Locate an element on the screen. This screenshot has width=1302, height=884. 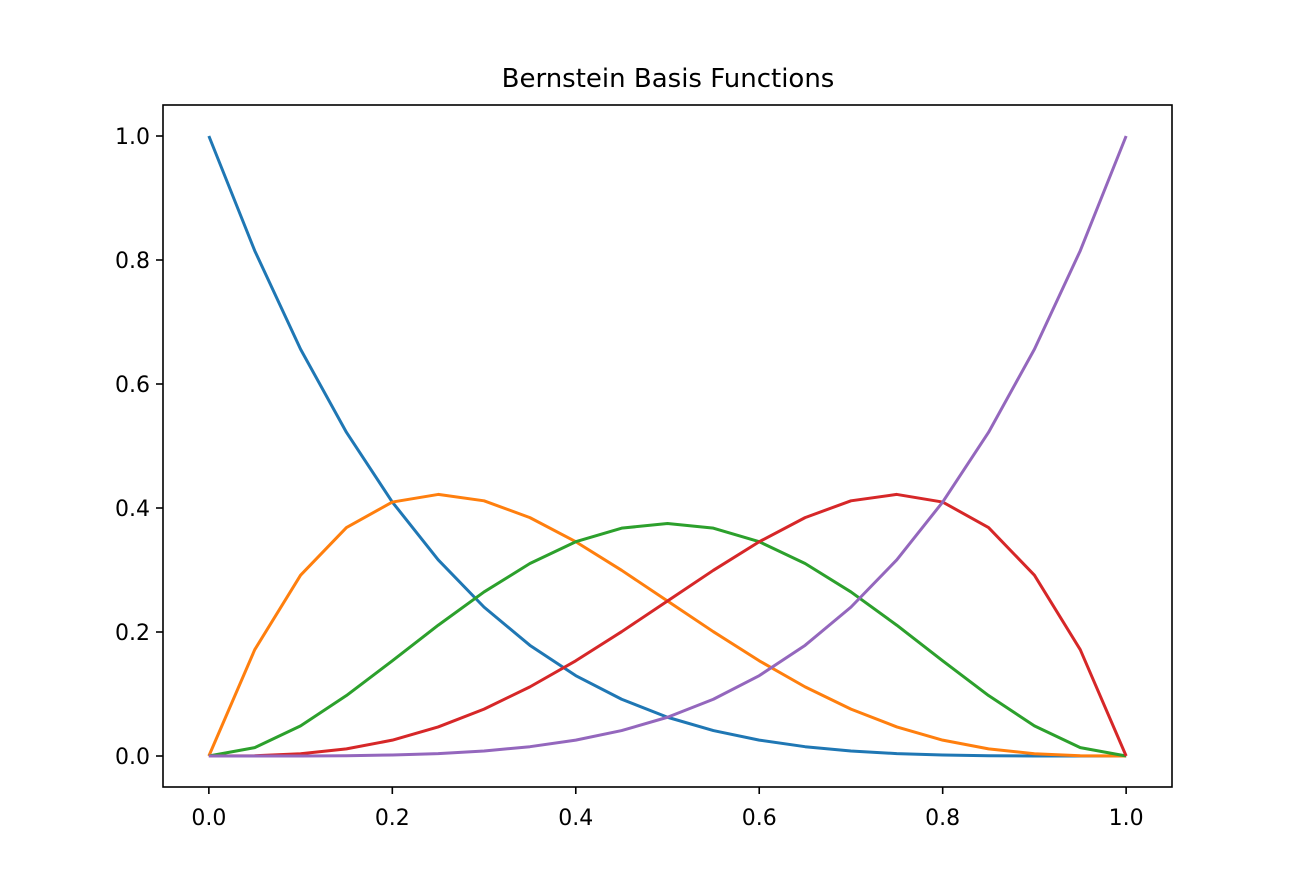
y-tick-label: 0.2 is located at coordinates (132, 633).